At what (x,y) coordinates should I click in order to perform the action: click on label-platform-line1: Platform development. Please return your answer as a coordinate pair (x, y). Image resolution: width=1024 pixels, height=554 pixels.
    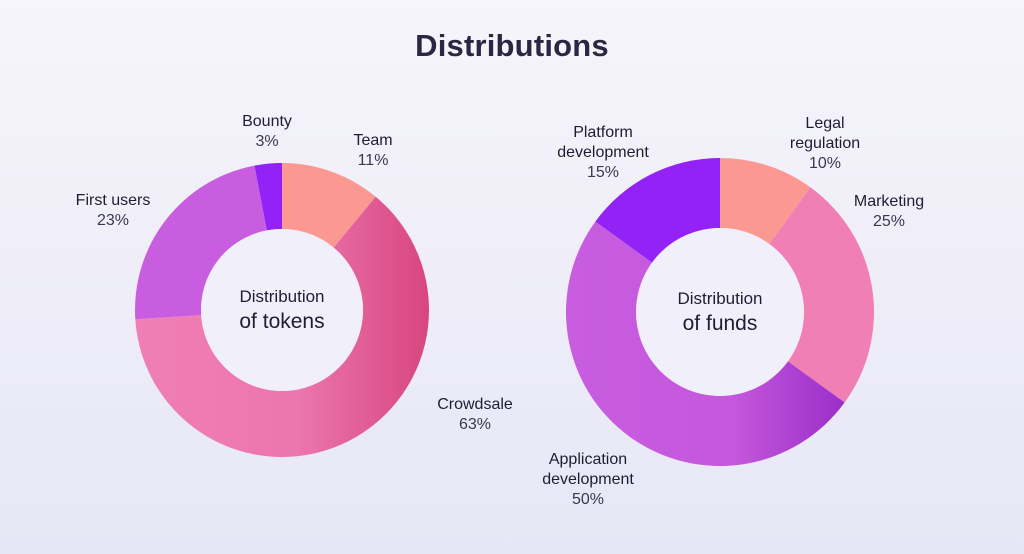
    Looking at the image, I should click on (603, 142).